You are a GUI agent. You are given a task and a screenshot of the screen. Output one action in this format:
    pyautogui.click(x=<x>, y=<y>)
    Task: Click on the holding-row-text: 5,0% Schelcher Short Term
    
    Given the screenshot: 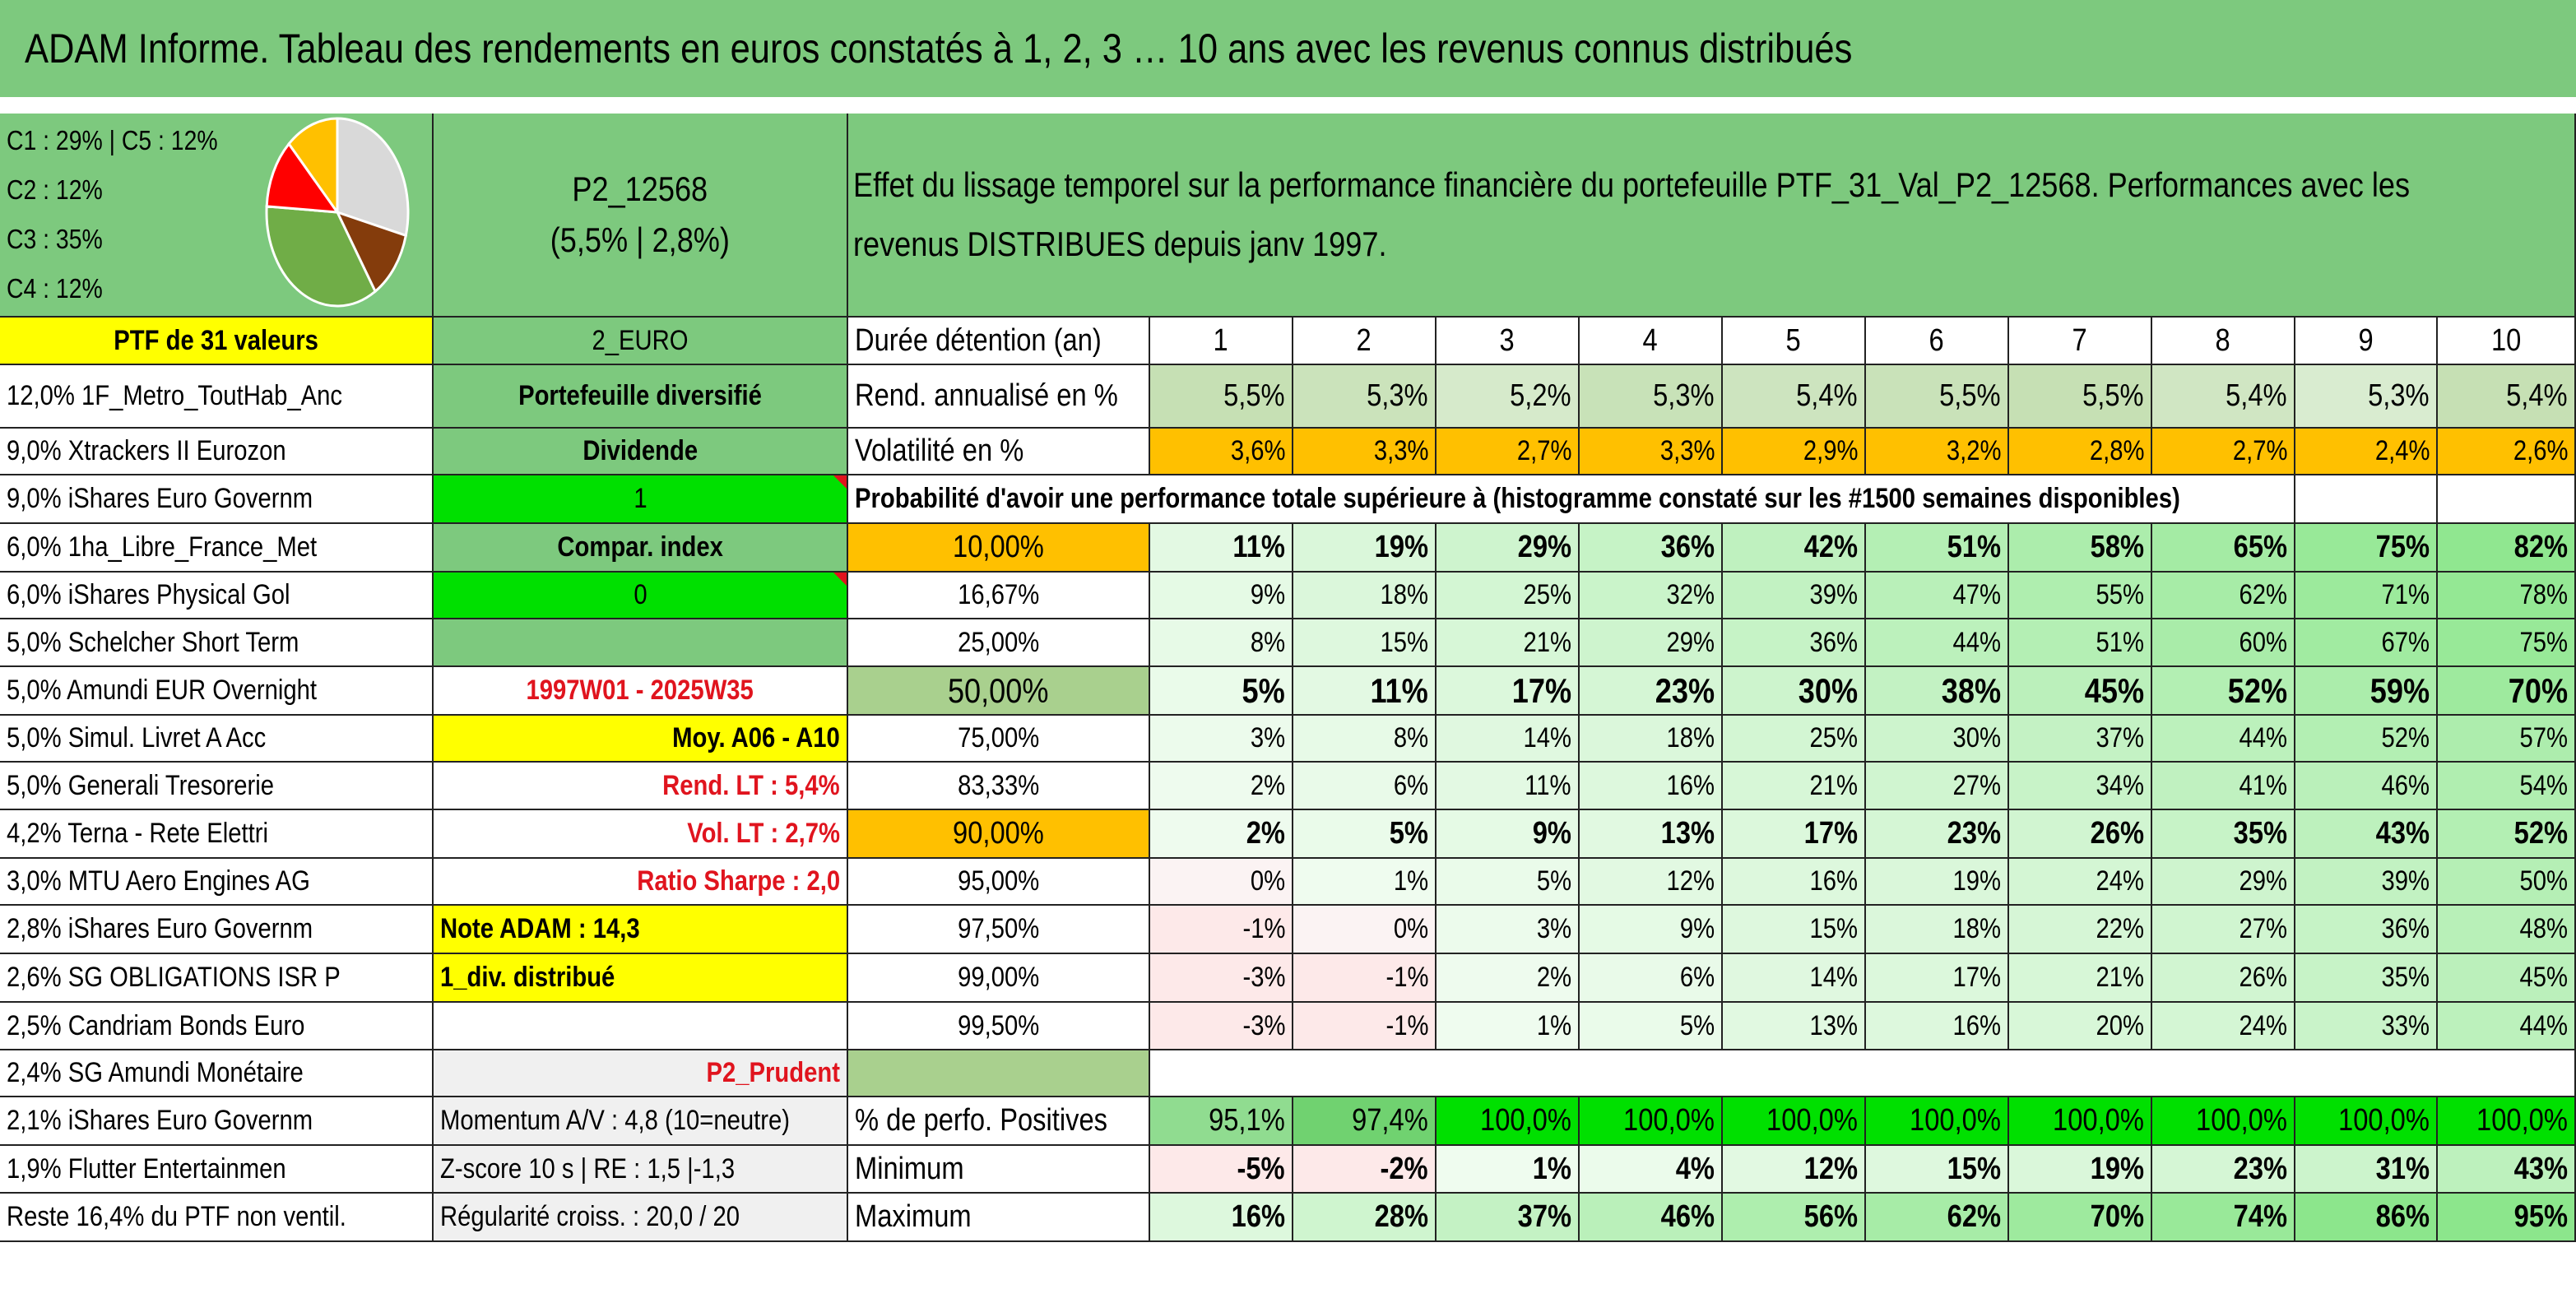 What is the action you would take?
    pyautogui.click(x=153, y=642)
    